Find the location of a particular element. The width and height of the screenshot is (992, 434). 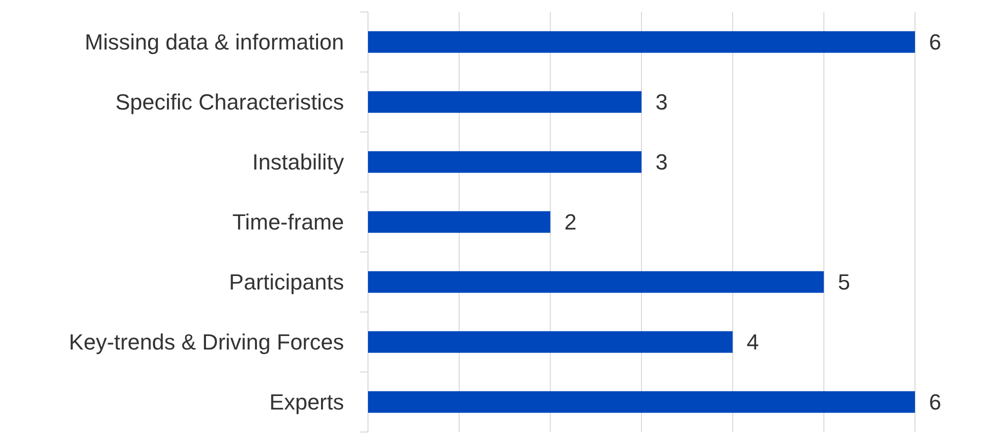

data-label: 4 is located at coordinates (752, 342).